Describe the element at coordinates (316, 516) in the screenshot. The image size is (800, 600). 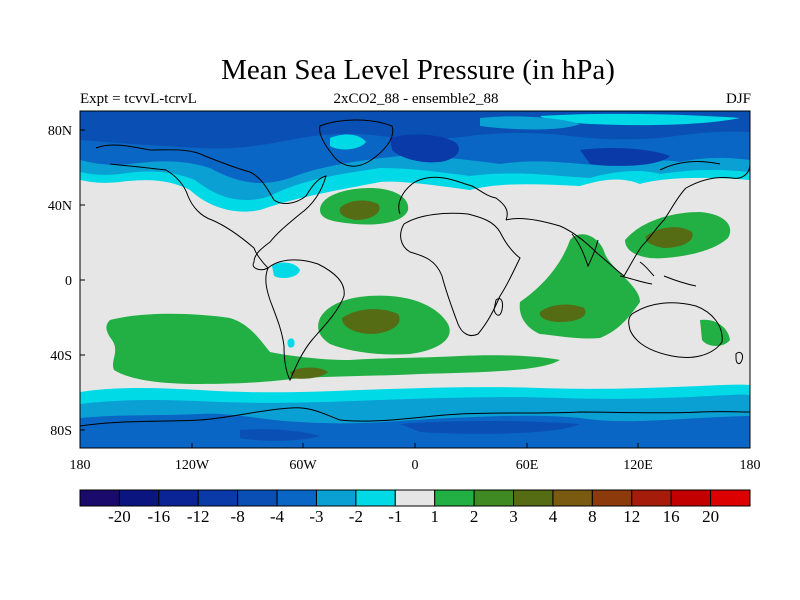
I see `colorbar-label: -3` at that location.